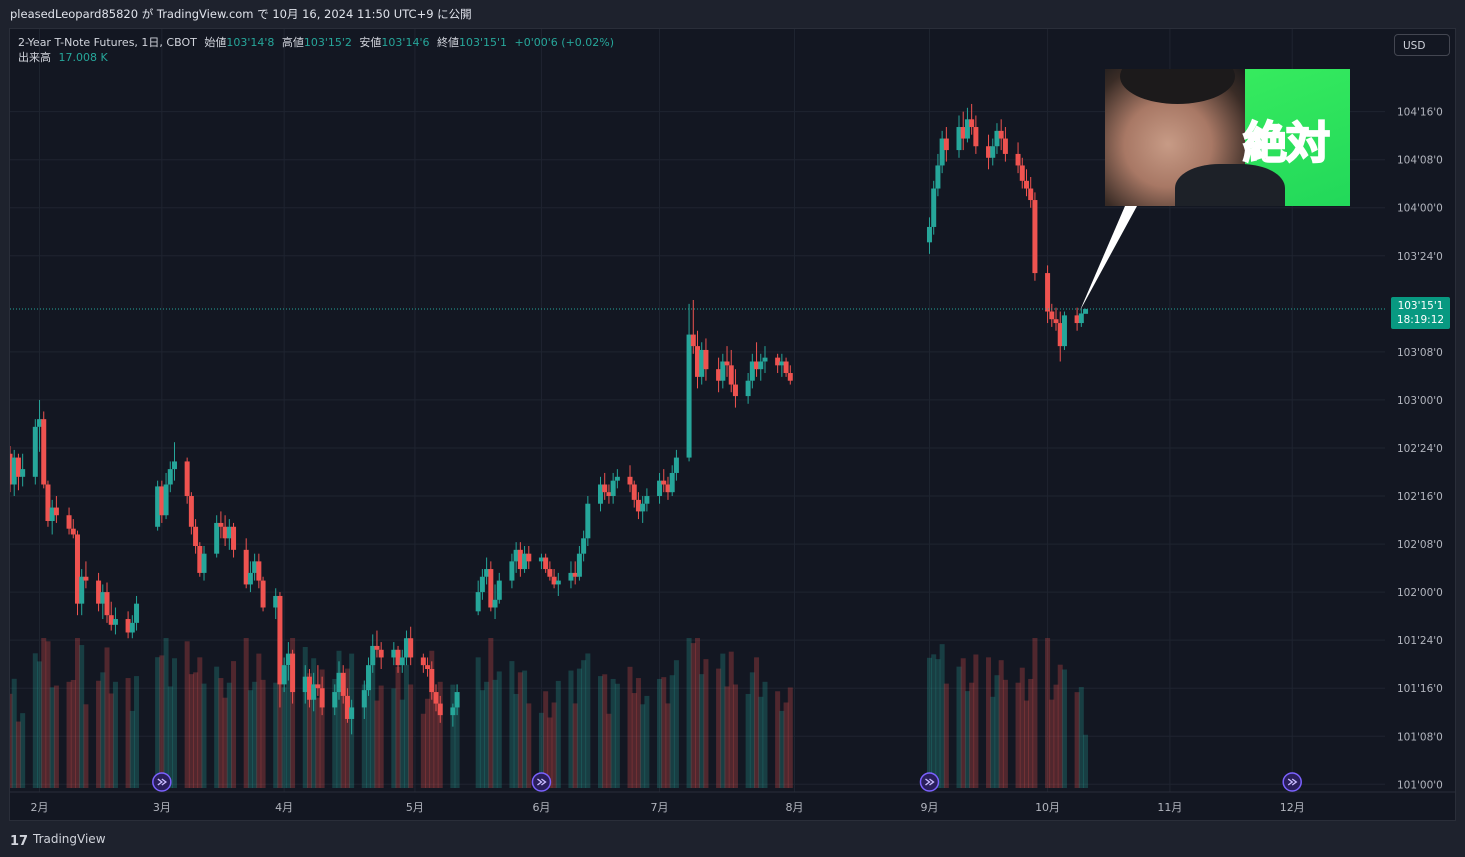 This screenshot has width=1465, height=857. Describe the element at coordinates (1420, 161) in the screenshot. I see `y-tick-label: 104'08'0` at that location.